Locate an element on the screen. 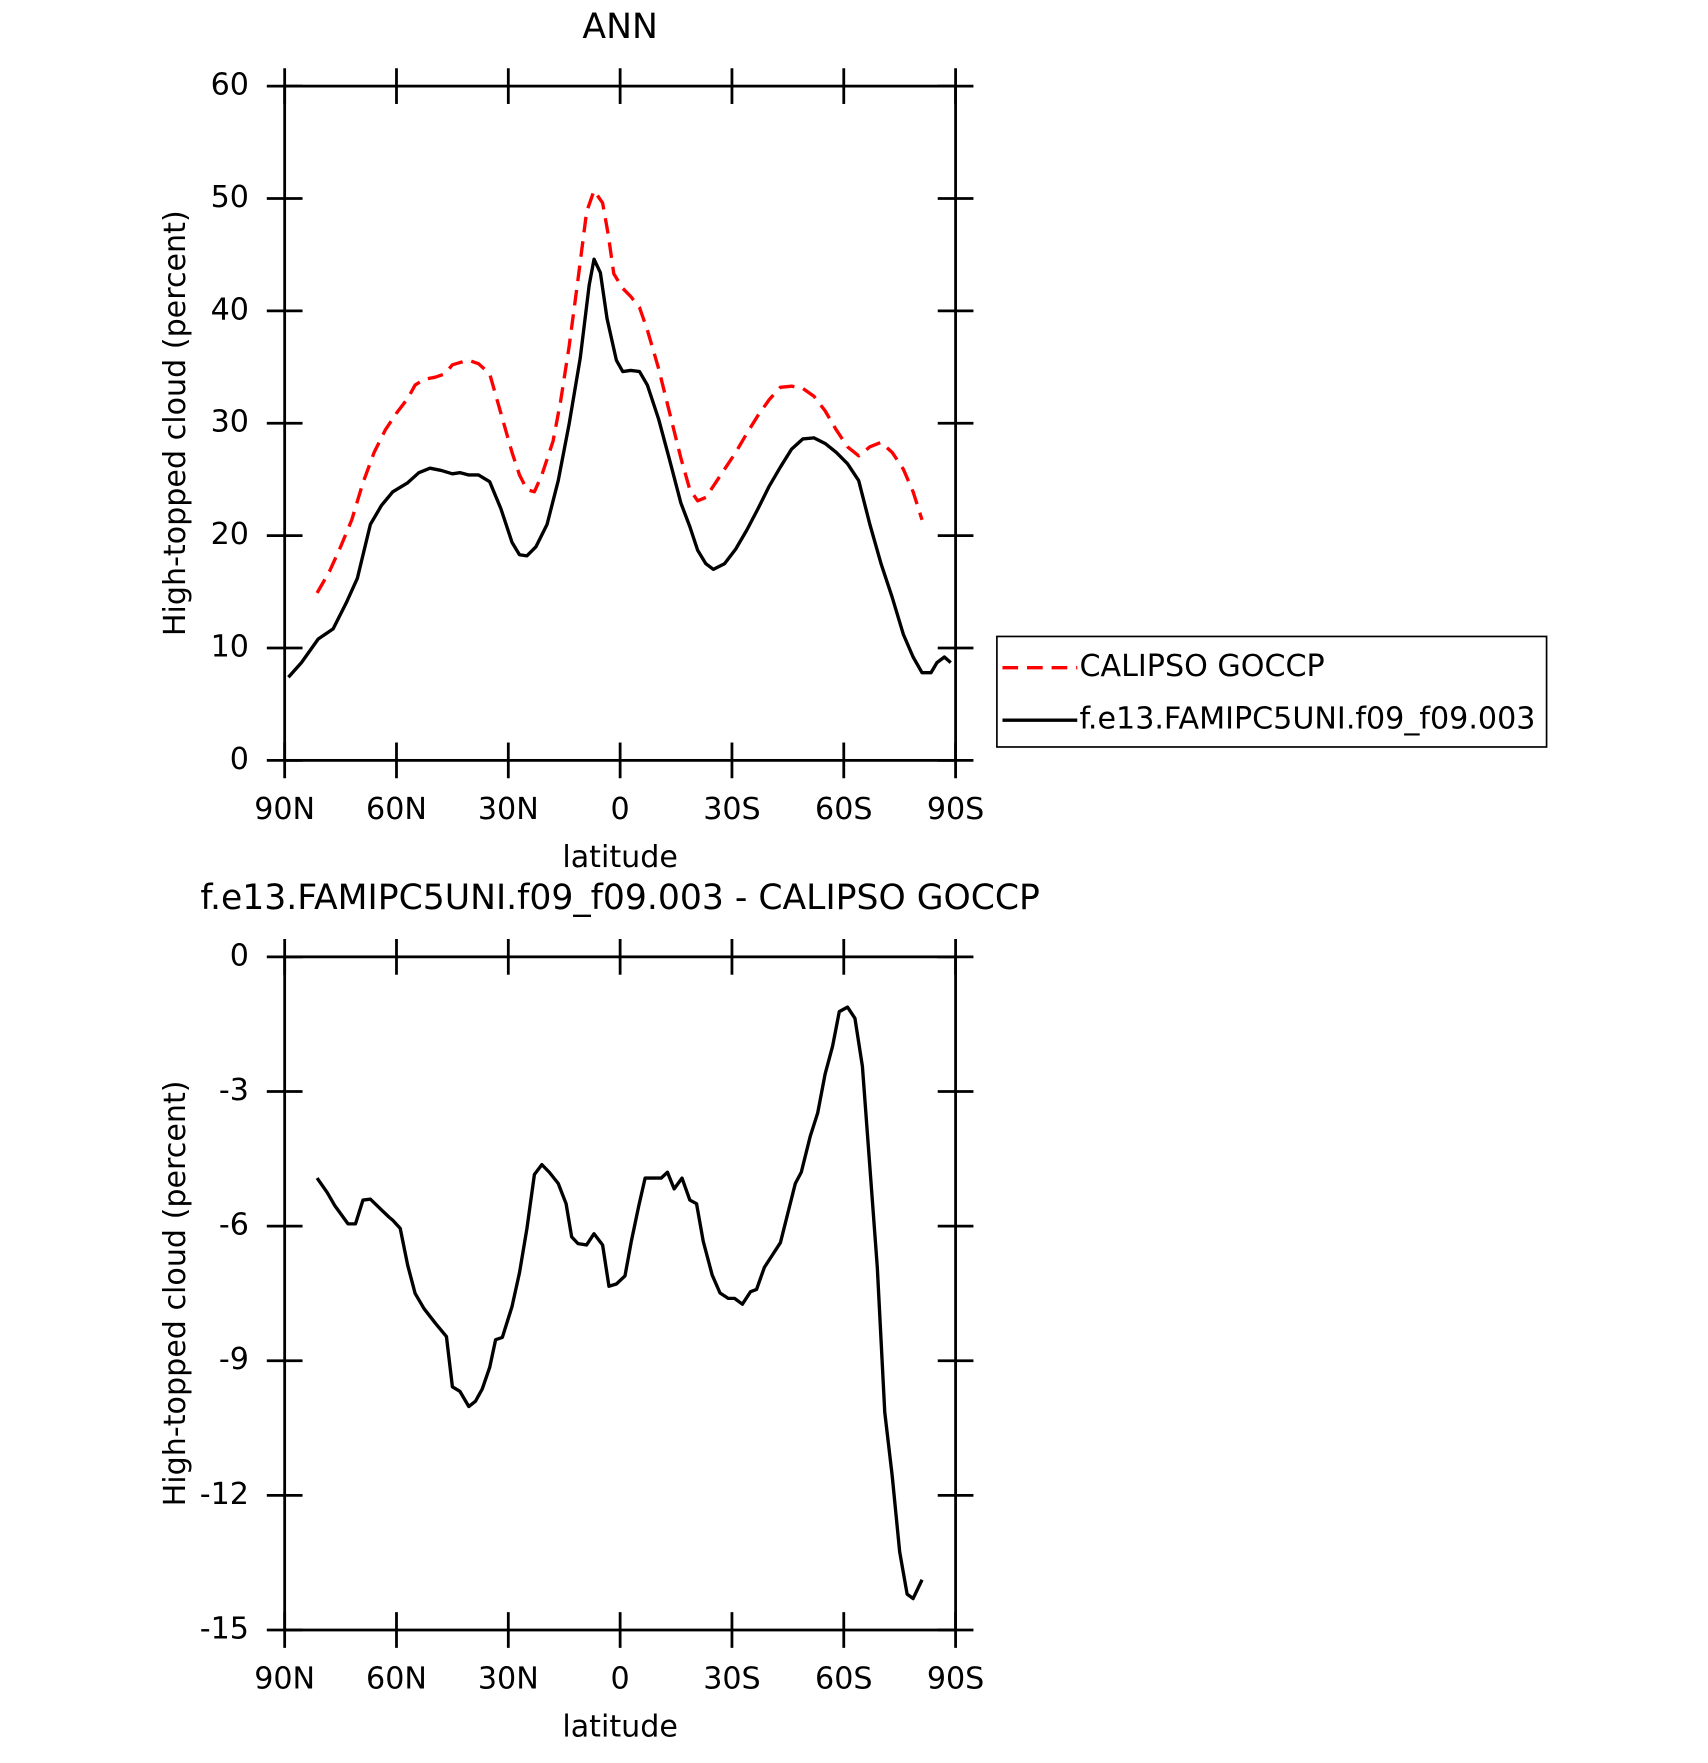 Image resolution: width=1708 pixels, height=1763 pixels. y-tick-label: 10 is located at coordinates (230, 646).